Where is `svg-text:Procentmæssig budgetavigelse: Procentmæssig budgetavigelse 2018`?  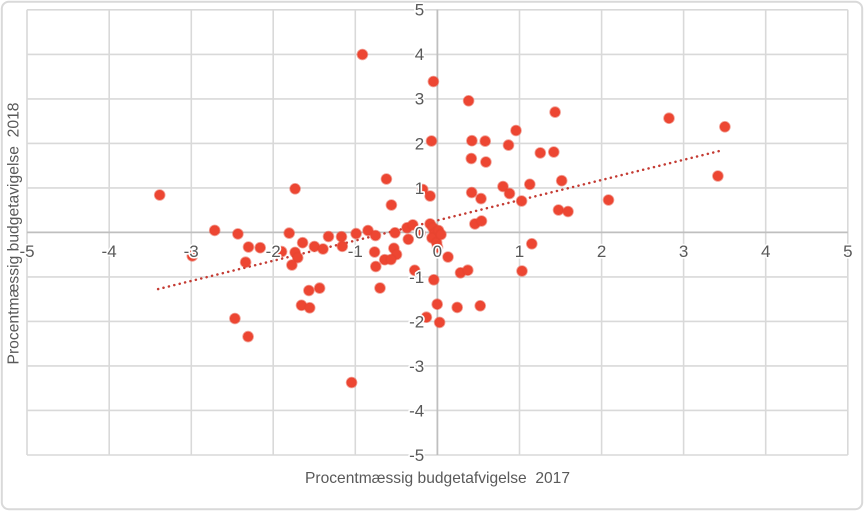
svg-text:Procentmæssig budgetavigelse: Procentmæssig budgetavigelse 2018 is located at coordinates (14, 233).